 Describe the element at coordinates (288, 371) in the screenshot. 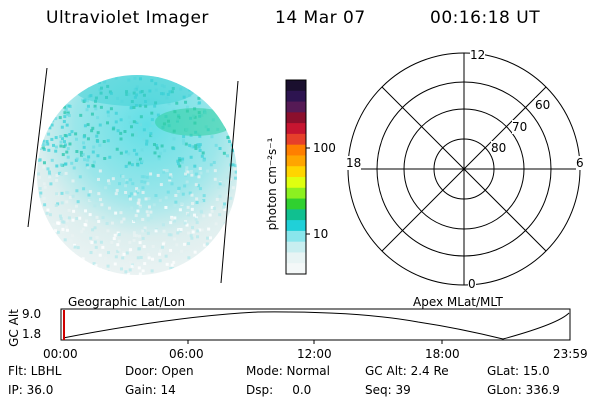

I see `mode-info: Mode: Normal` at that location.